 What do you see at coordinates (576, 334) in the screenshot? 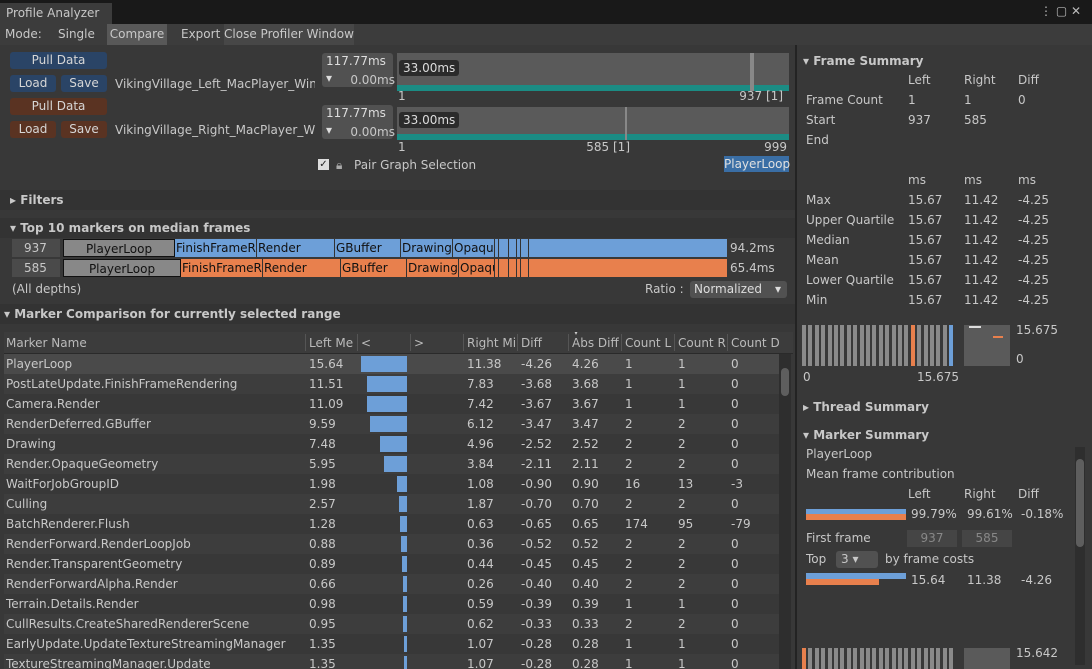
I see `sort-arrow: ▾` at bounding box center [576, 334].